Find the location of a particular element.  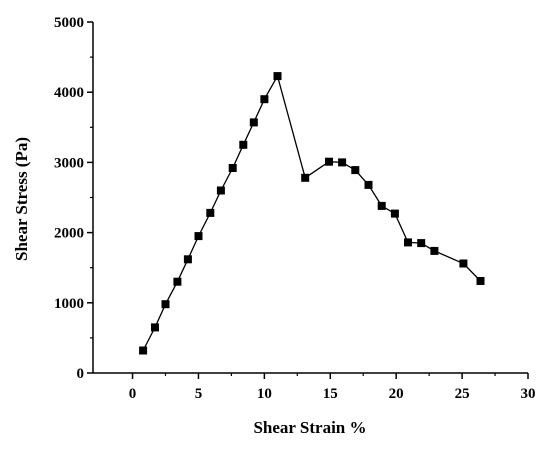

x-tick-label: 15 is located at coordinates (330, 394).